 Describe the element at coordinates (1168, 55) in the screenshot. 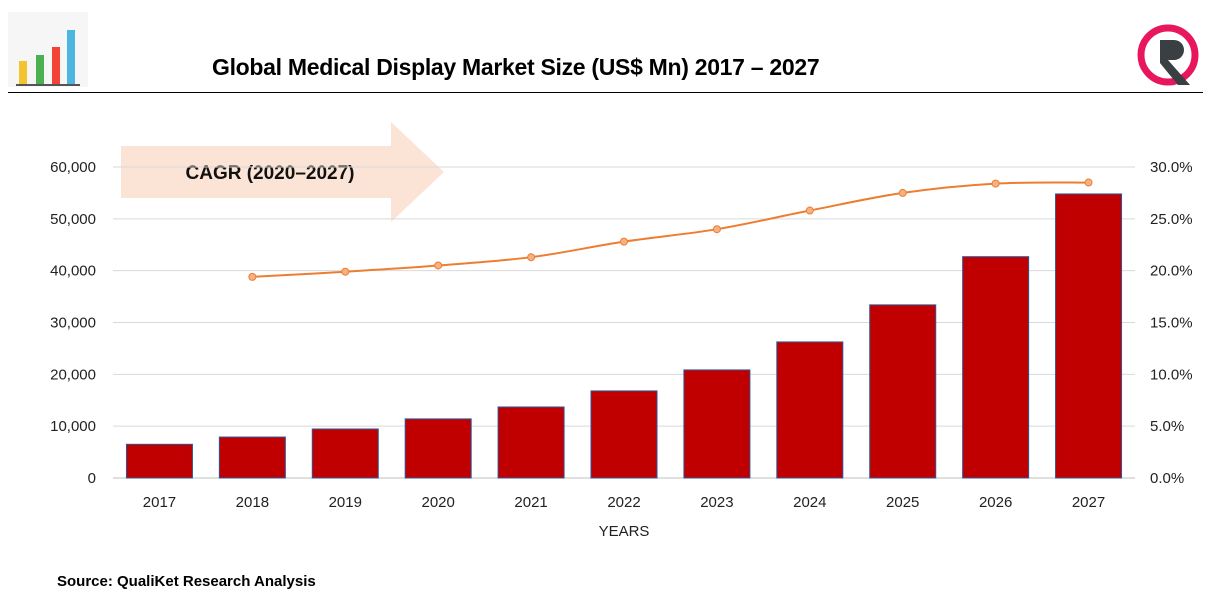

I see `brand-logo-icon` at that location.